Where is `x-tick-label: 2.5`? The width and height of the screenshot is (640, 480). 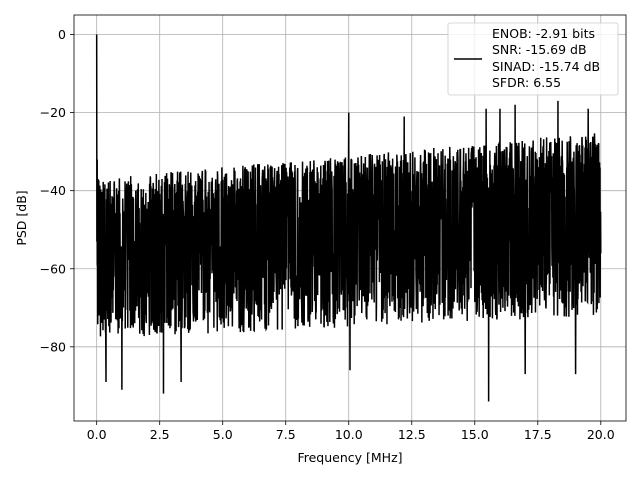 x-tick-label: 2.5 is located at coordinates (160, 434).